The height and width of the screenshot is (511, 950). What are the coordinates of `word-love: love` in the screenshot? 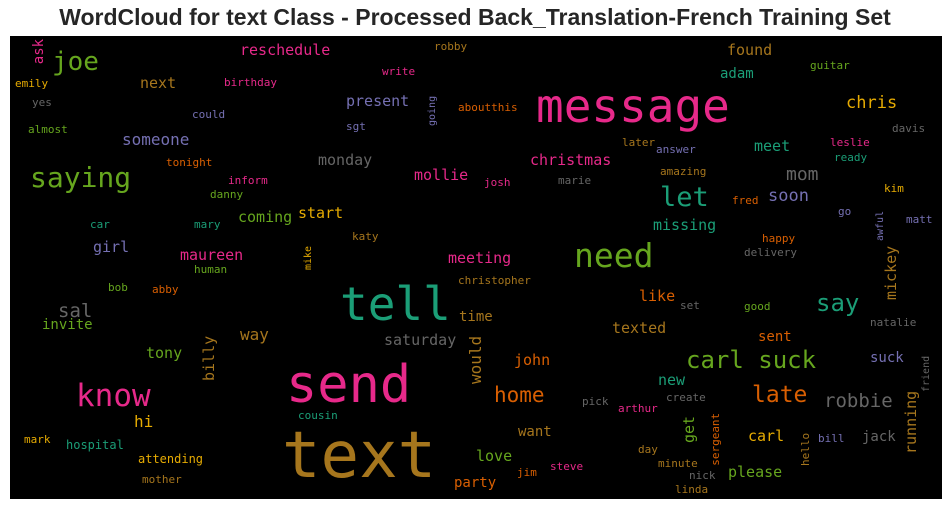 It's located at (494, 456).